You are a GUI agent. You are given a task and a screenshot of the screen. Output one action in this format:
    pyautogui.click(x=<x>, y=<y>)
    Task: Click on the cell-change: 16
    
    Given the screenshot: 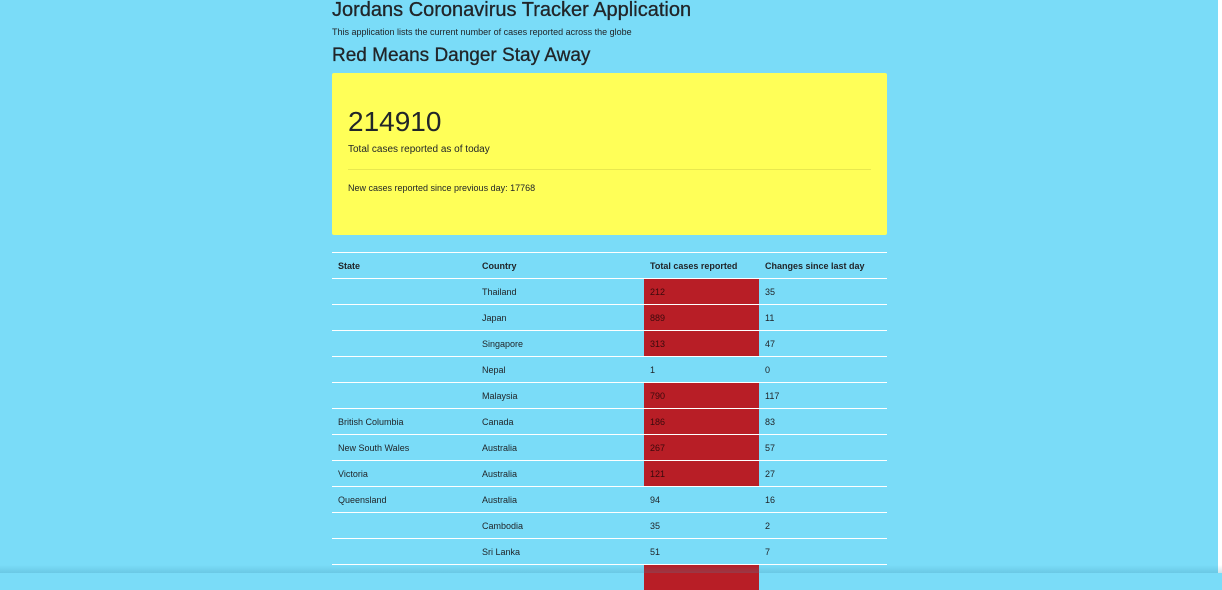 What is the action you would take?
    pyautogui.click(x=823, y=500)
    